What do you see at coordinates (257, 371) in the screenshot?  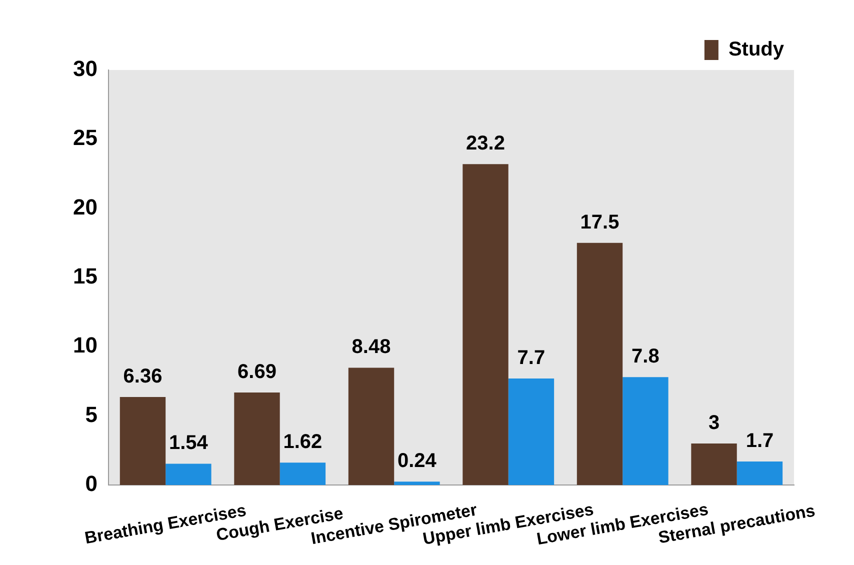 I see `data-label: 6.69` at bounding box center [257, 371].